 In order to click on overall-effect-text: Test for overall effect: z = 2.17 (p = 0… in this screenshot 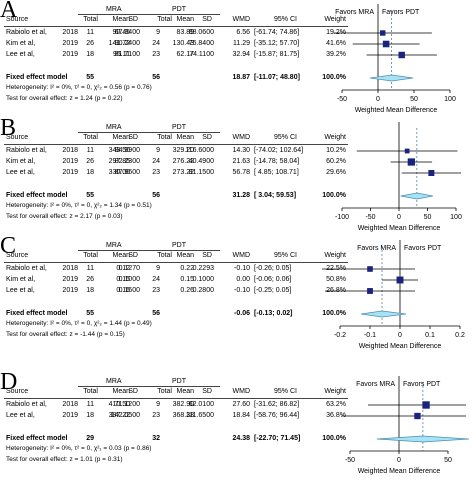, I will do `click(64, 216)`.